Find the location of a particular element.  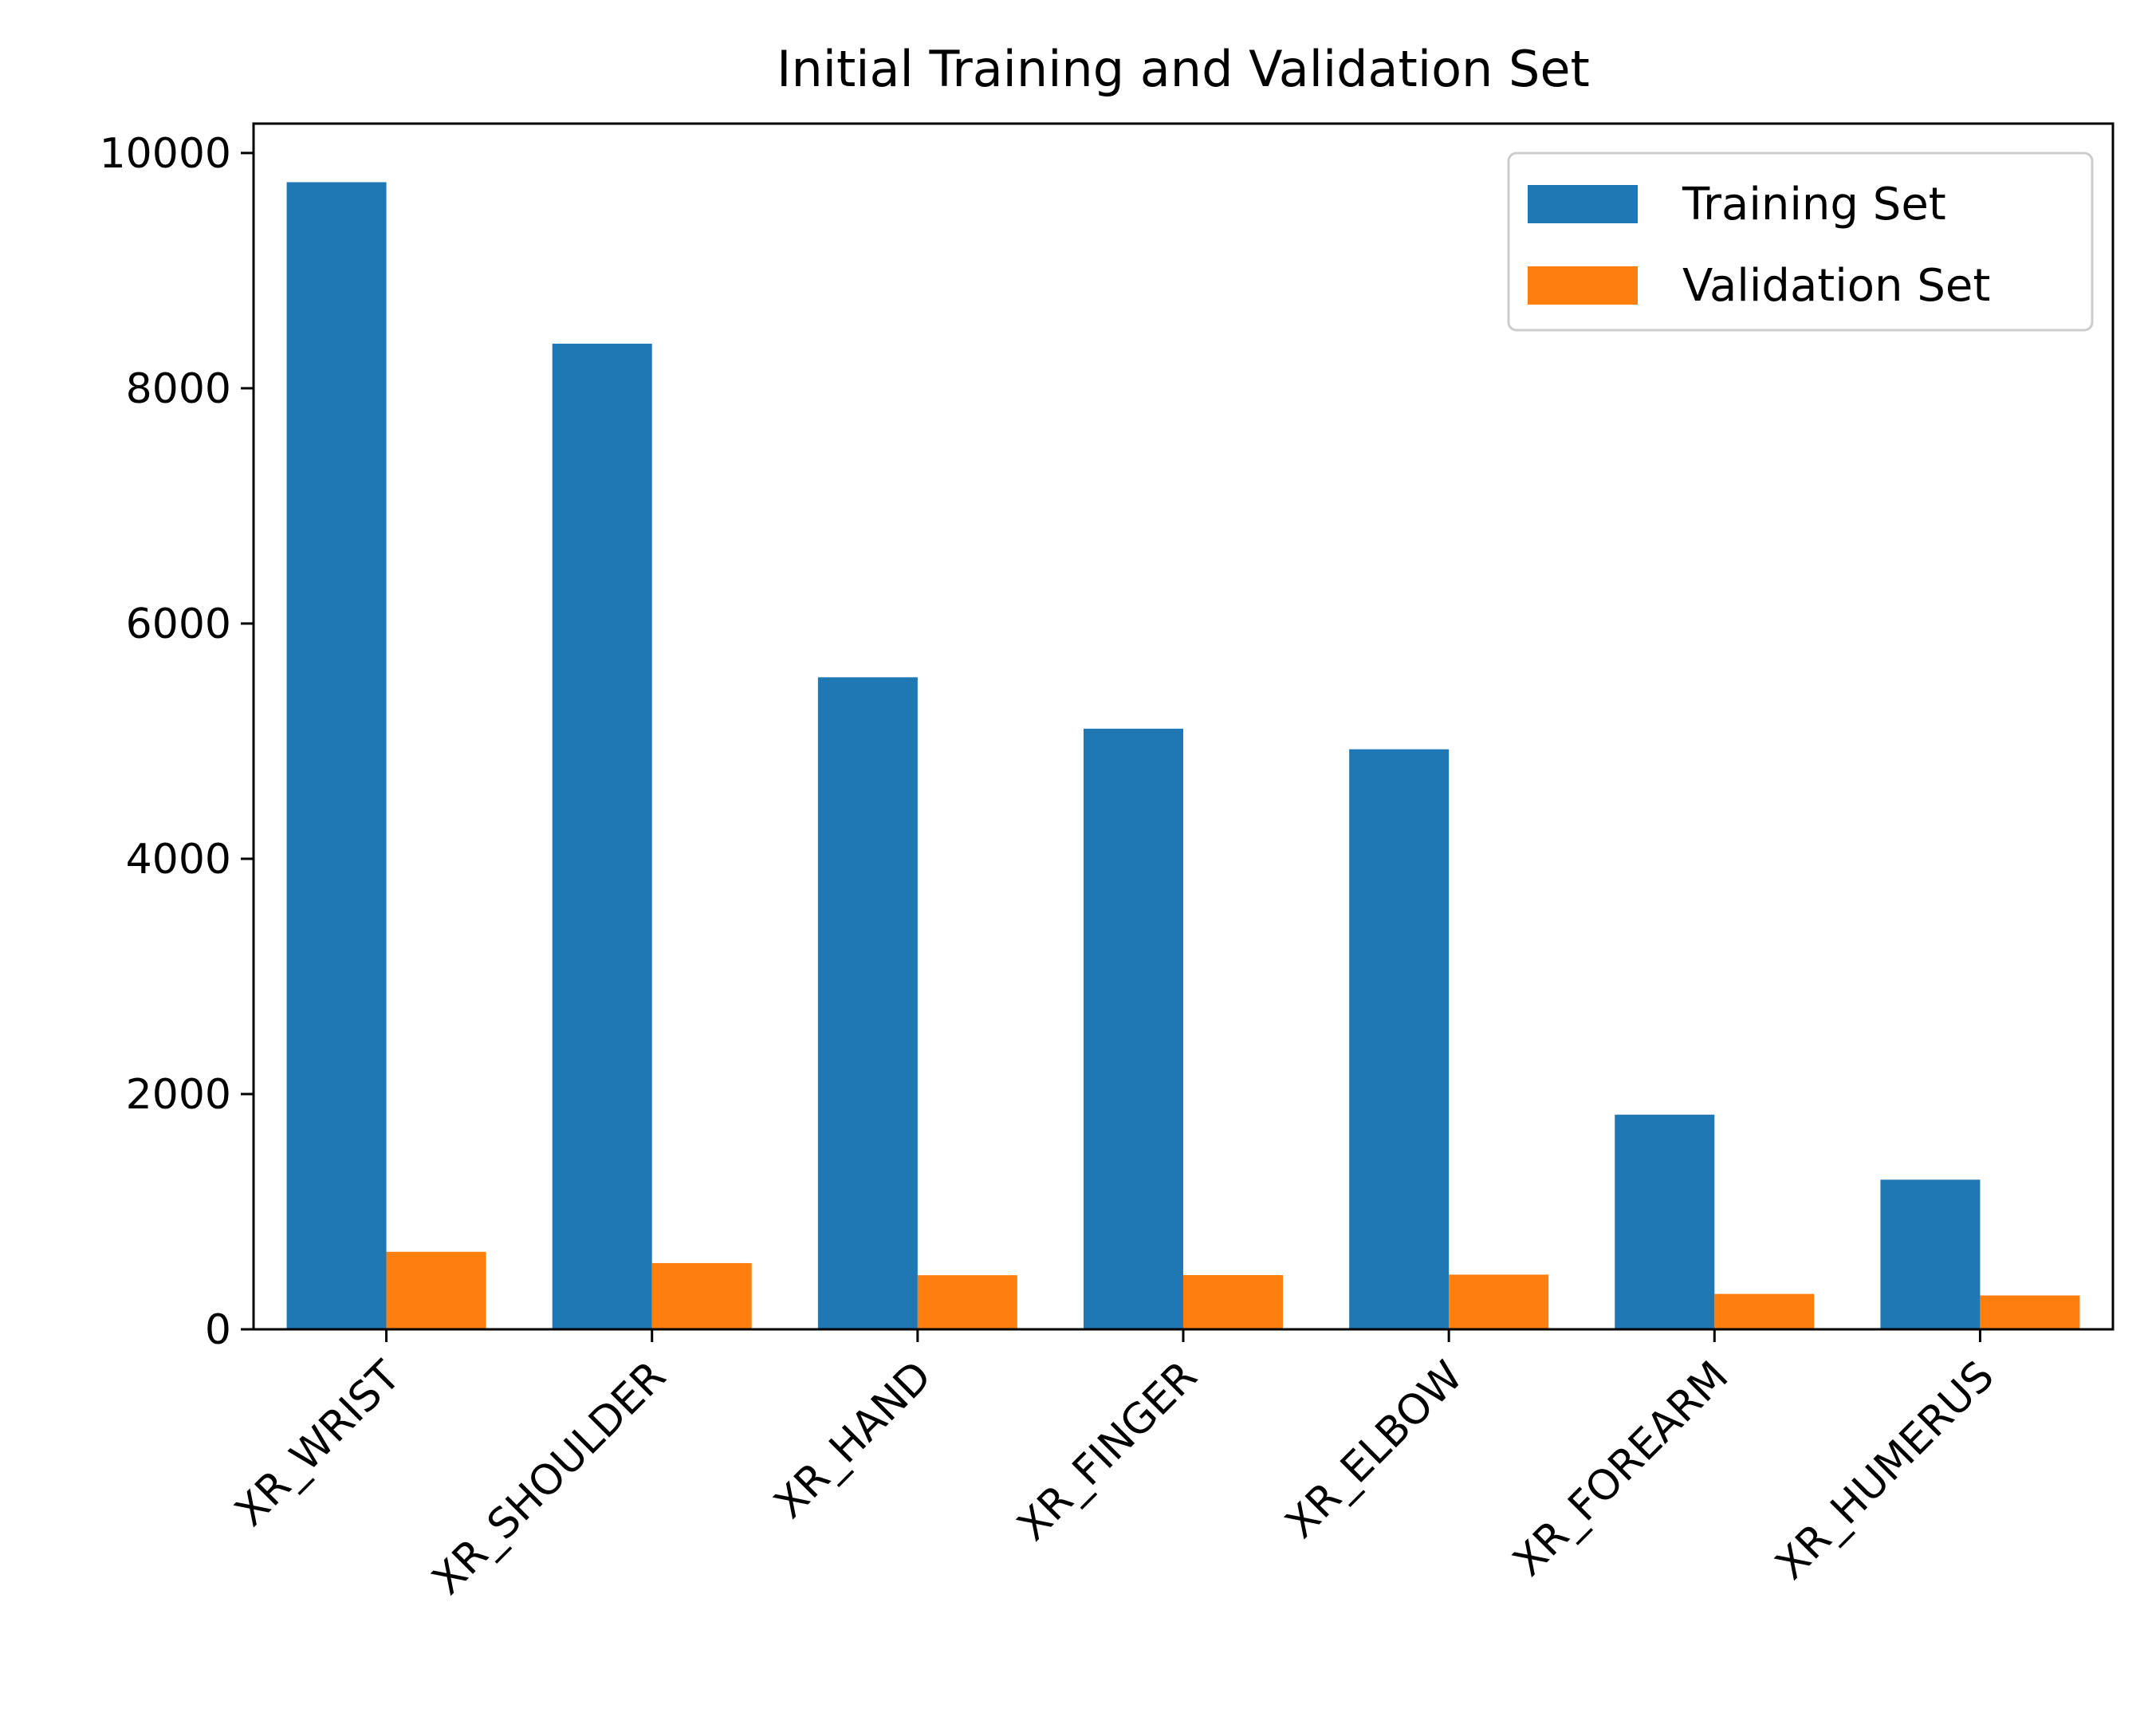

training-bar-xr-finger is located at coordinates (1133, 1028).